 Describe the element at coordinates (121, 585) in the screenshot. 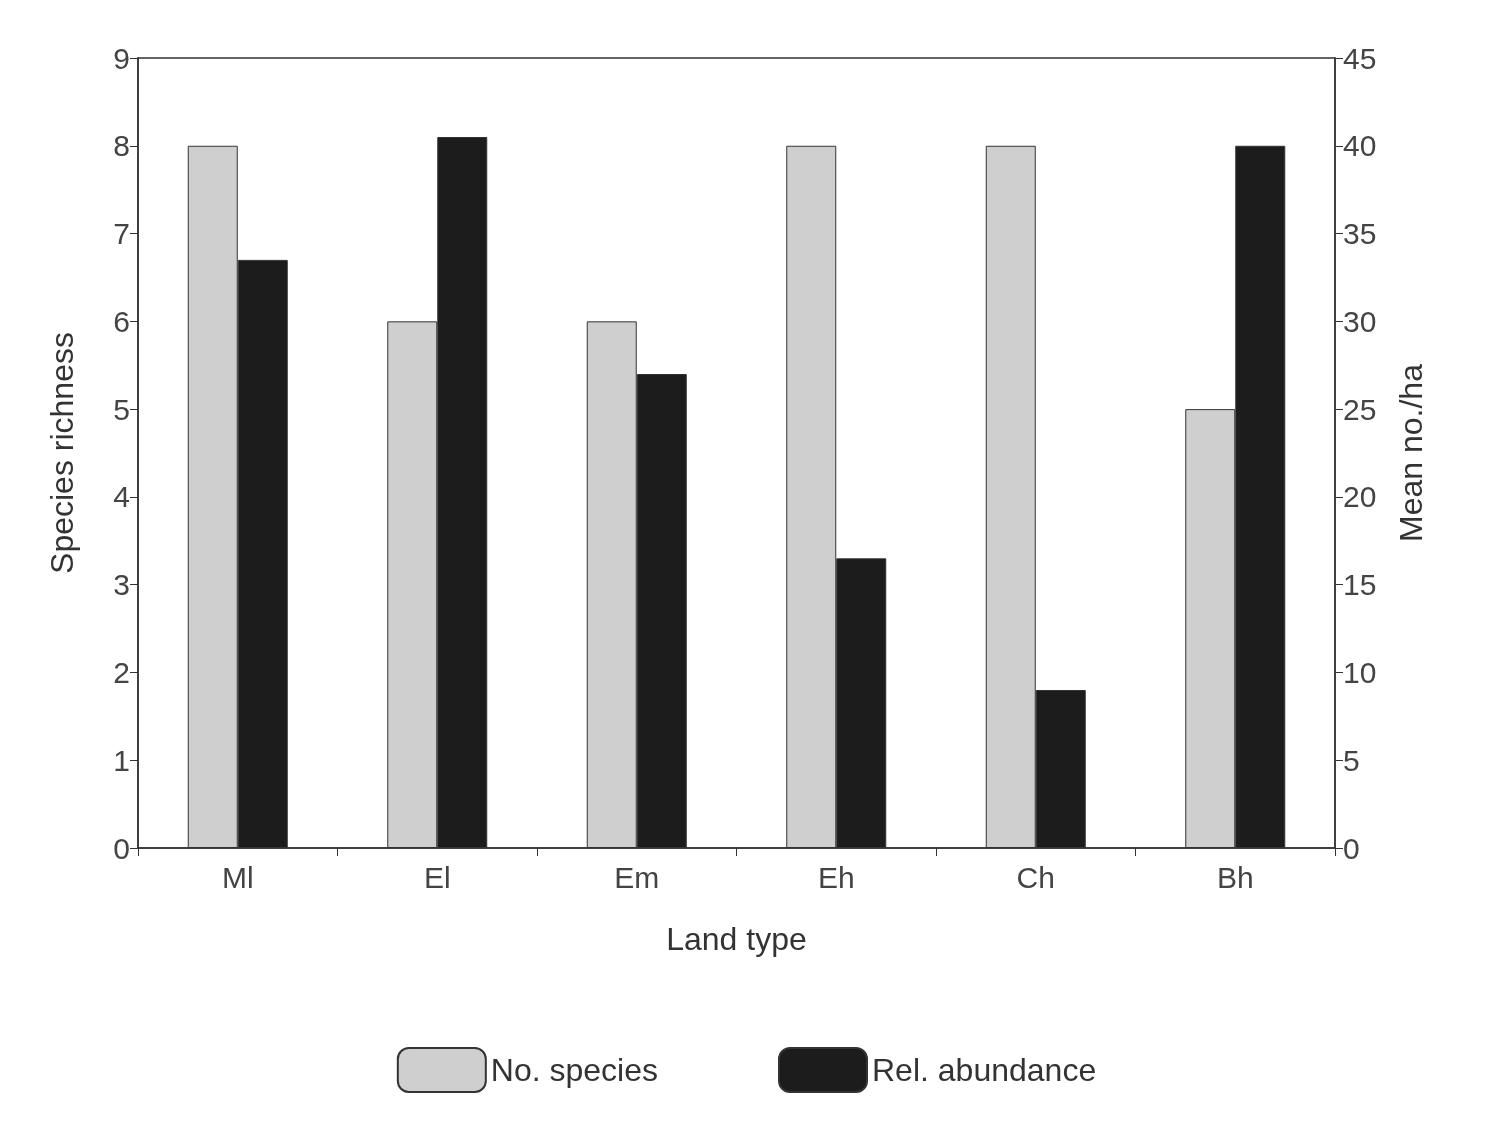

I see `y-tick-label: 3` at that location.